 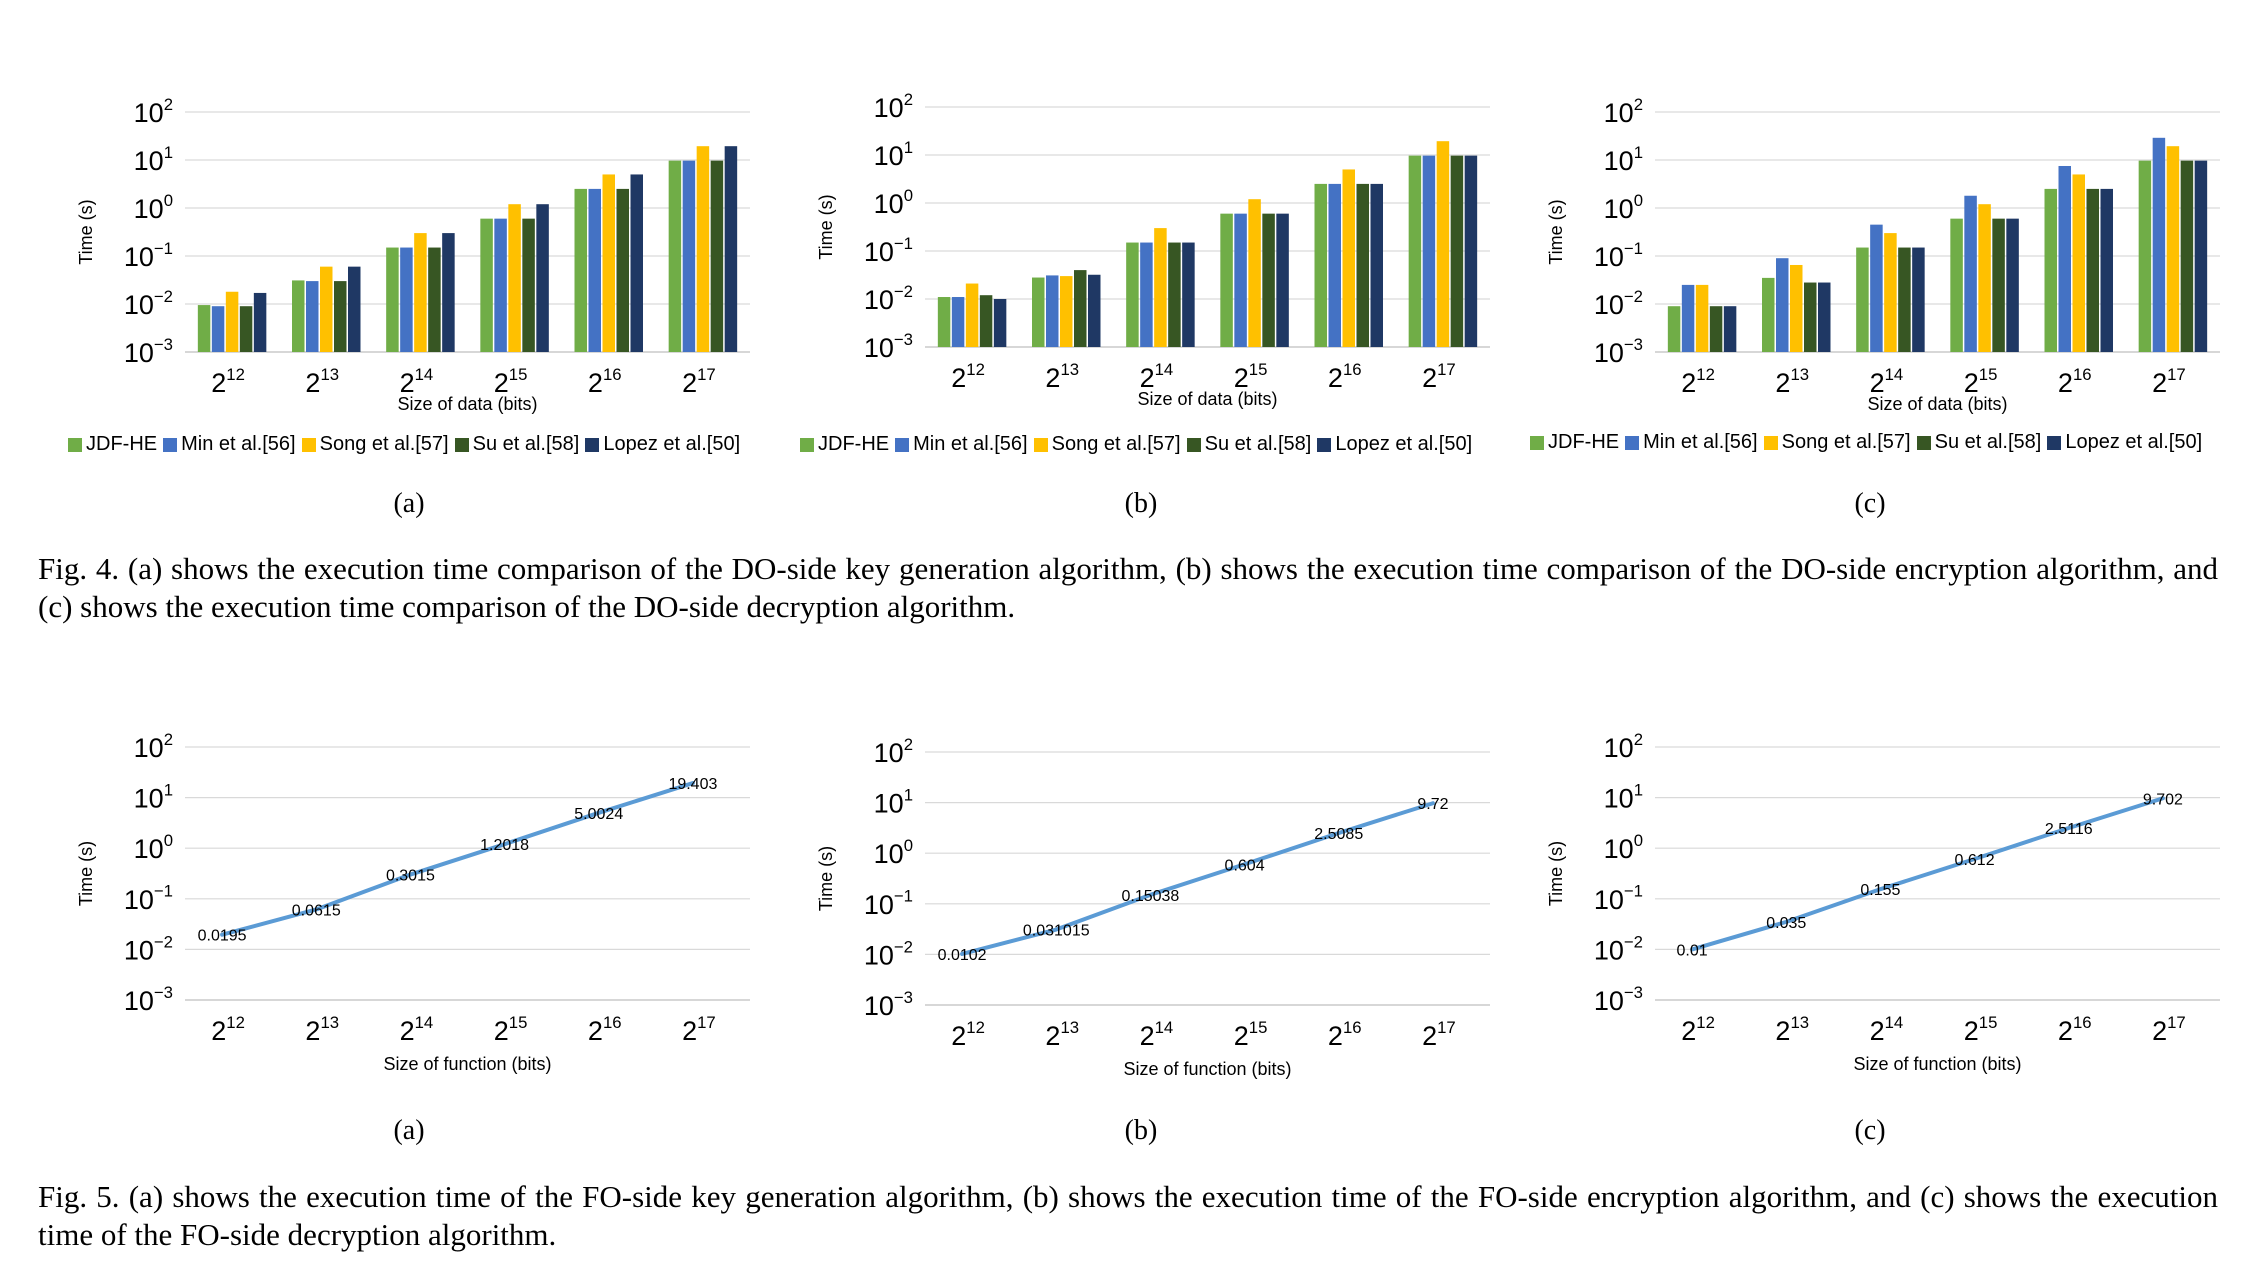 What do you see at coordinates (903, 291) in the screenshot?
I see `y-tick-label-exp: −2` at bounding box center [903, 291].